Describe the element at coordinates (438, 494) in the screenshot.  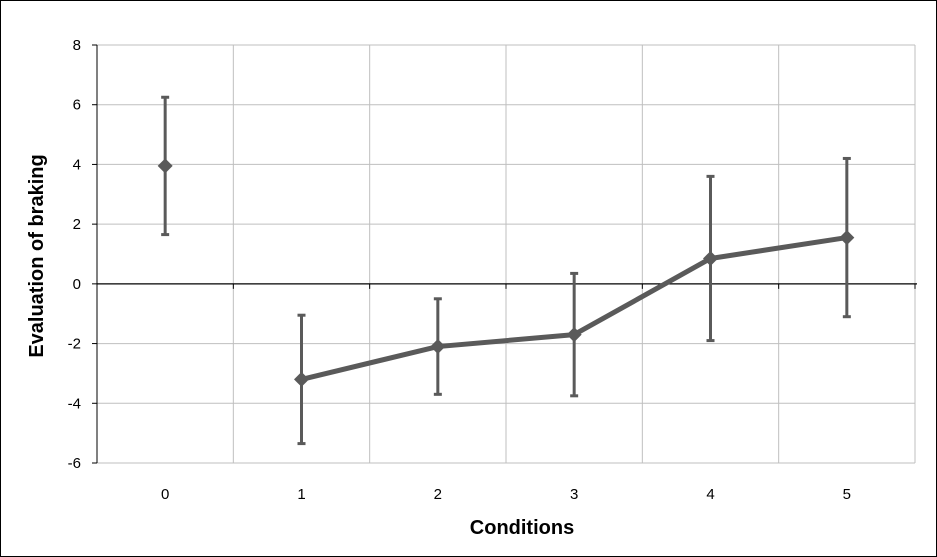
I see `x-tick-label: 2` at that location.